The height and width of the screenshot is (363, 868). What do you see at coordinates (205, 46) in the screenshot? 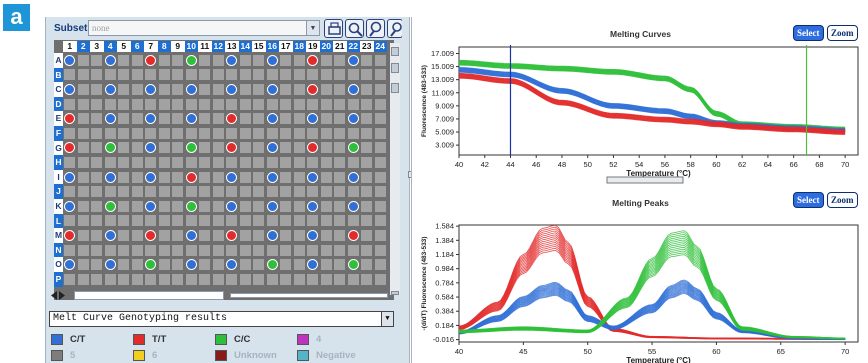
I see `column-label: 11` at bounding box center [205, 46].